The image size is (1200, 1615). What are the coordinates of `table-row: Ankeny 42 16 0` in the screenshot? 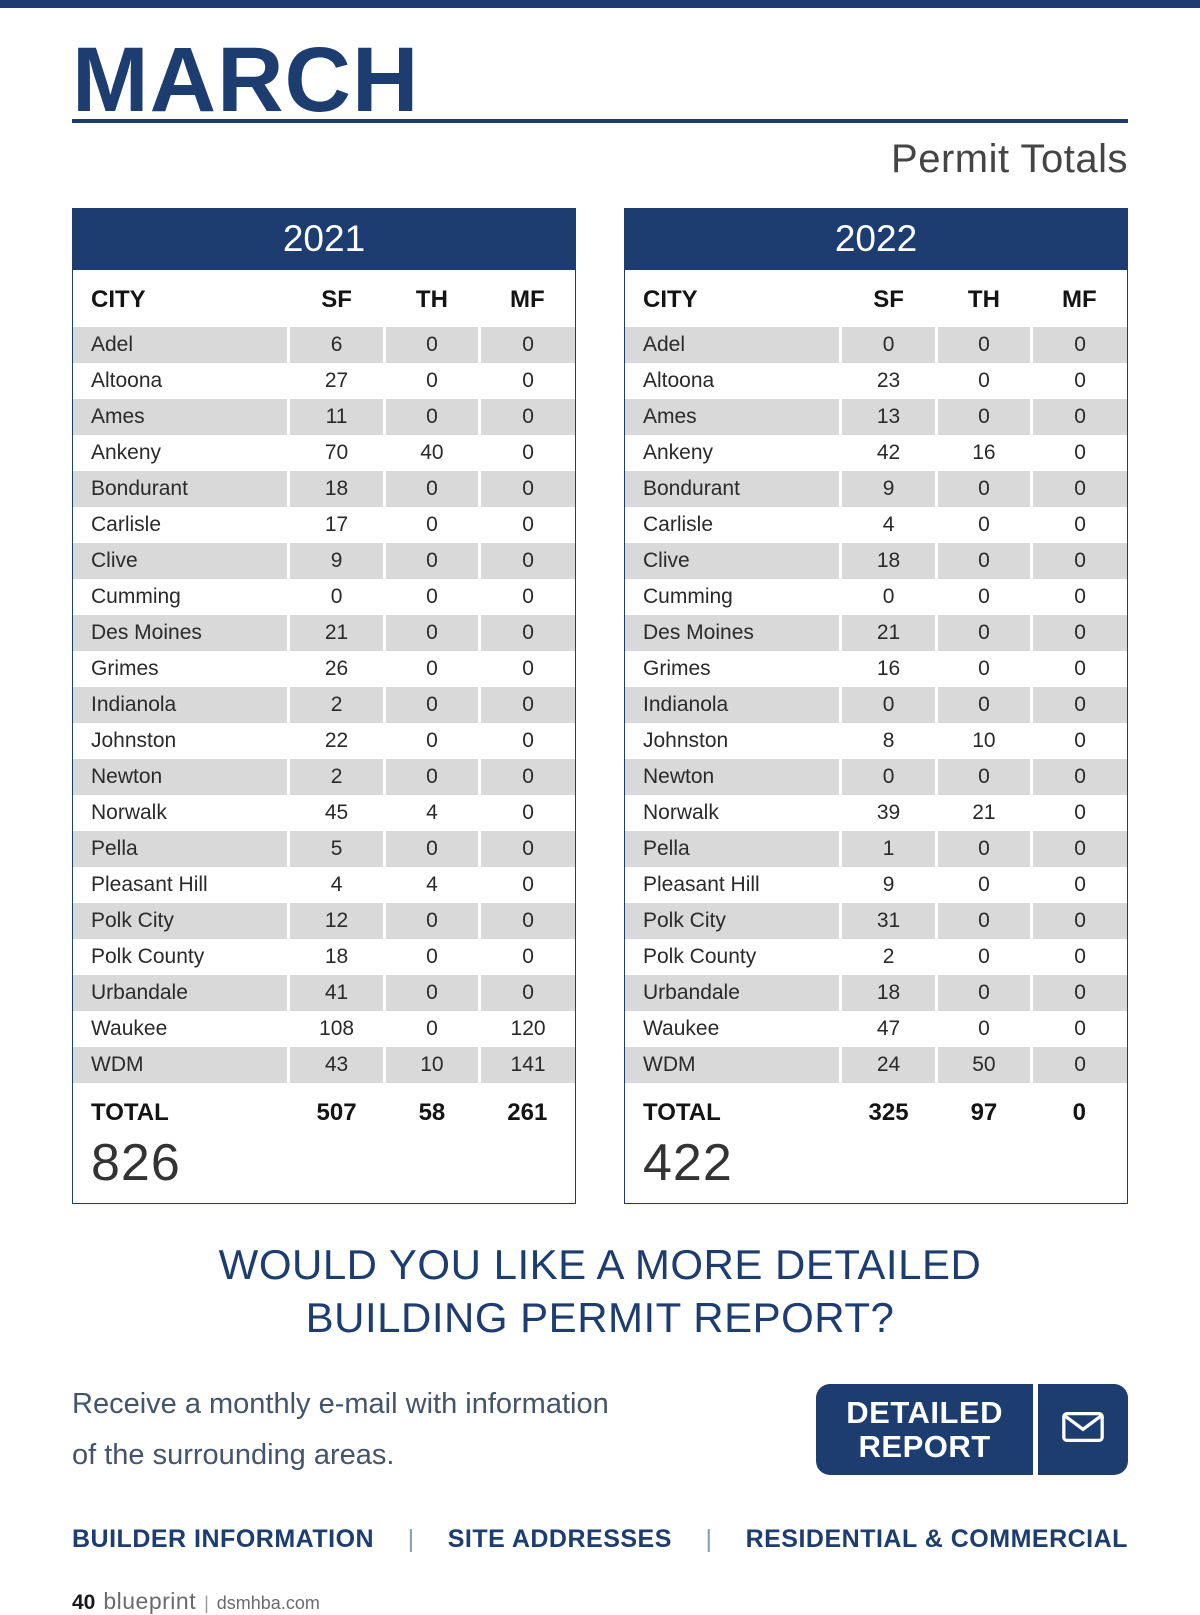 It's located at (876, 452).